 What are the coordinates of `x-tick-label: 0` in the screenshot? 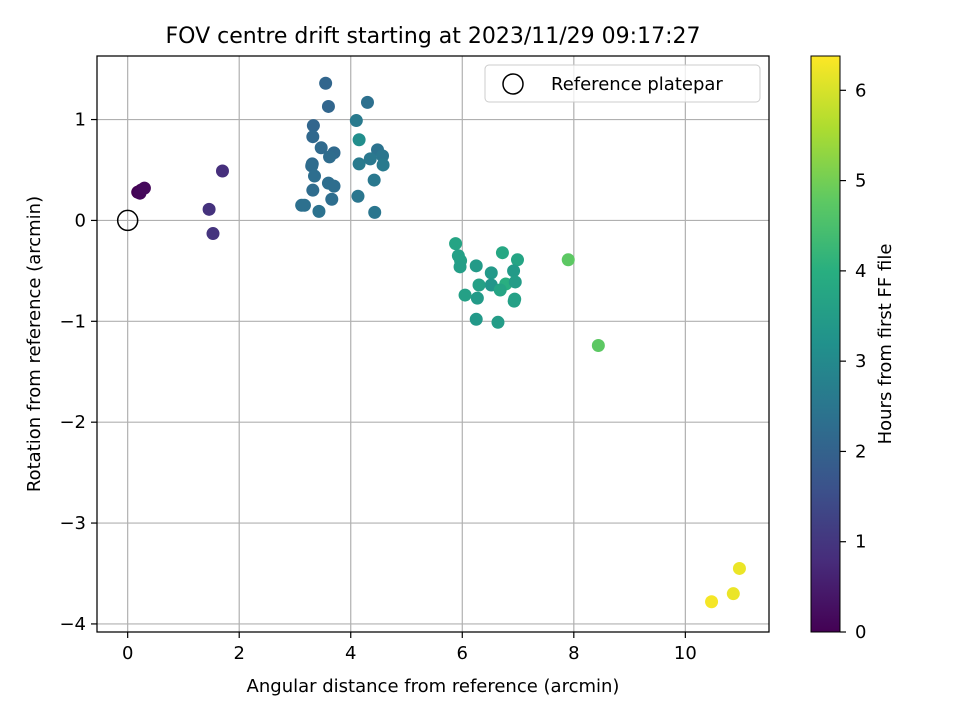 It's located at (127, 653).